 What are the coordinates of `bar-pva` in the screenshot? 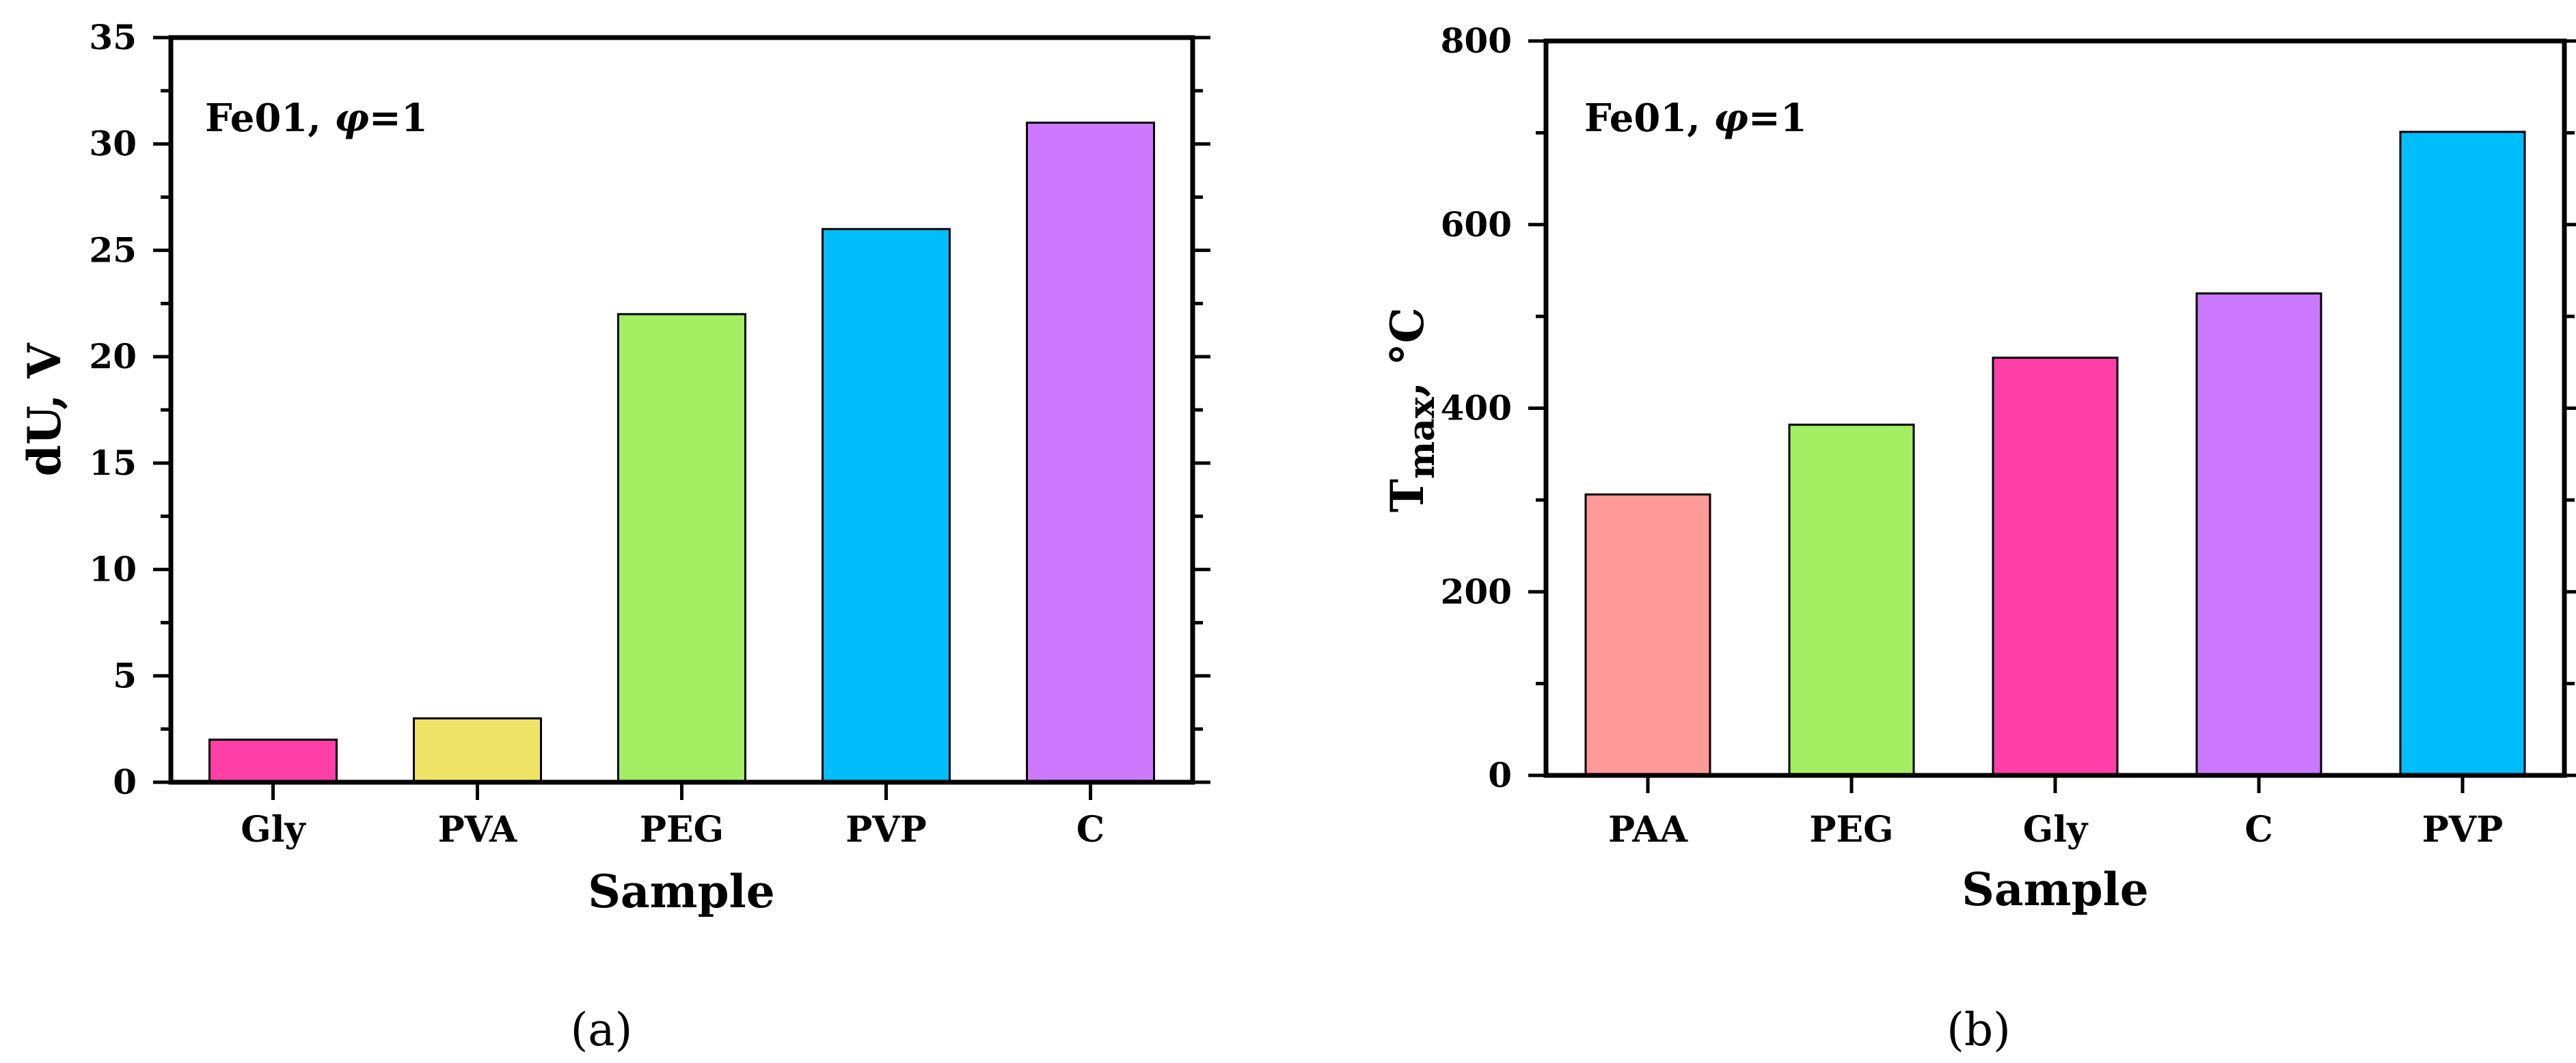 It's located at (478, 750).